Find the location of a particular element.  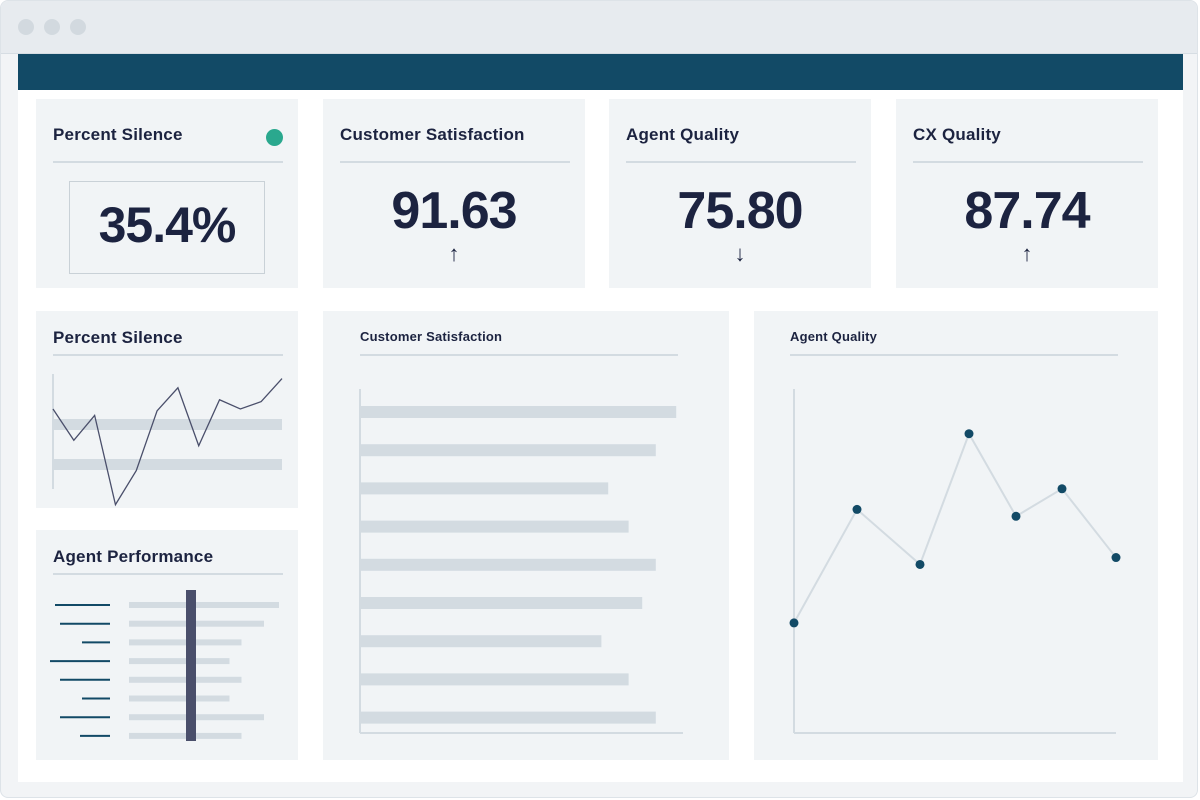

agent-quality-line-chart is located at coordinates (955, 561).